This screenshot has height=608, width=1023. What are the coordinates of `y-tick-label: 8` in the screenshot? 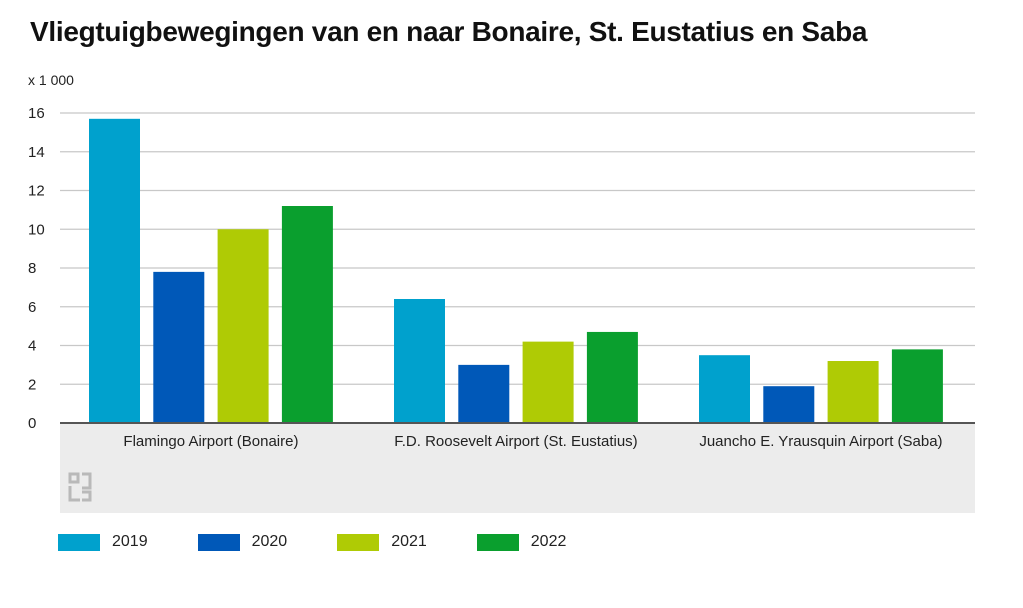 It's located at (32, 268).